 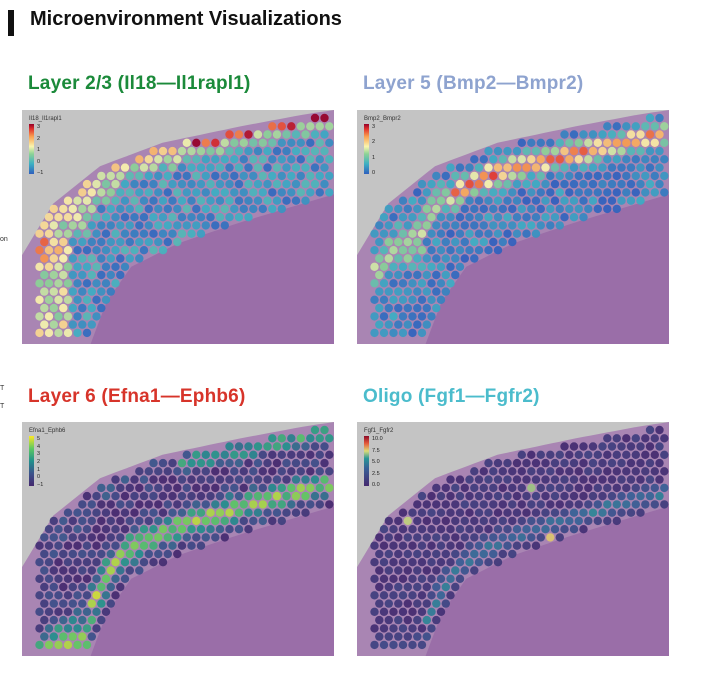 I want to click on legend-tick: 7.5, so click(x=376, y=450).